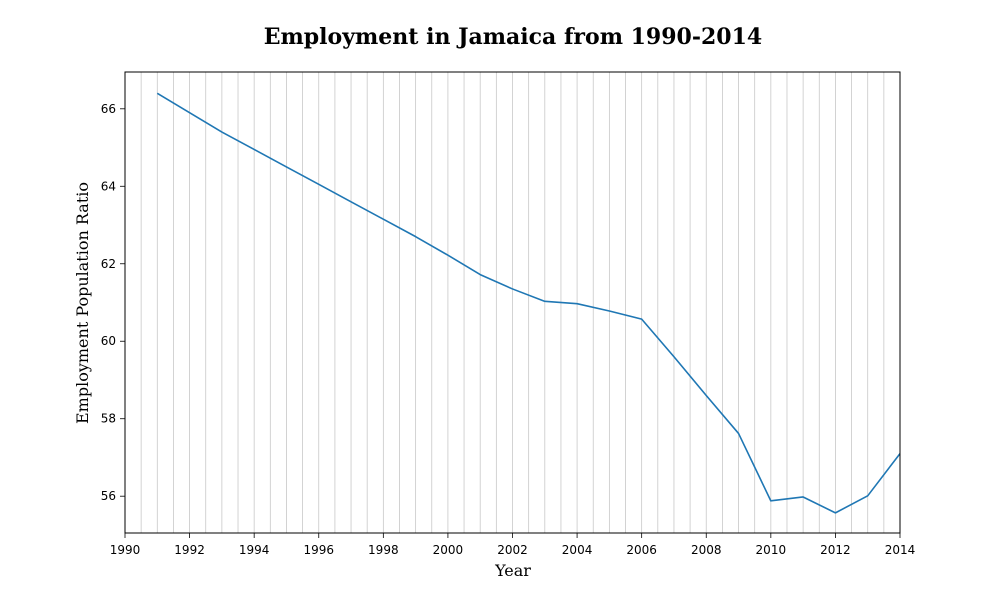 The width and height of the screenshot is (1000, 600). Describe the element at coordinates (706, 550) in the screenshot. I see `x-tick-label: 2008` at that location.